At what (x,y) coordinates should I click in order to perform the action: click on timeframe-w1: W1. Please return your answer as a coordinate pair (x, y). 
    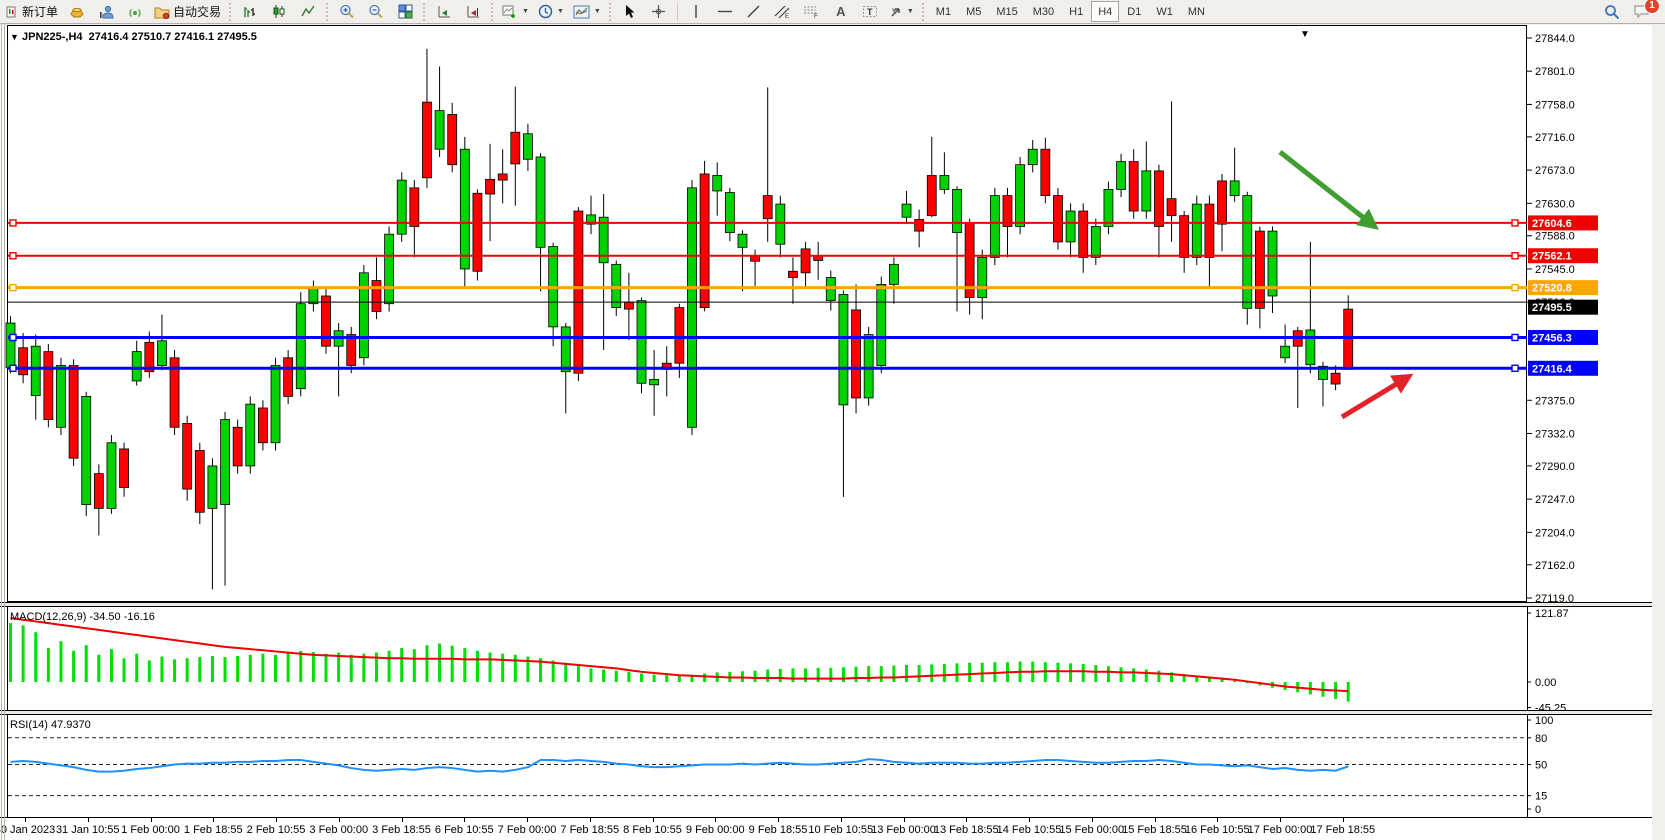
    Looking at the image, I should click on (1164, 11).